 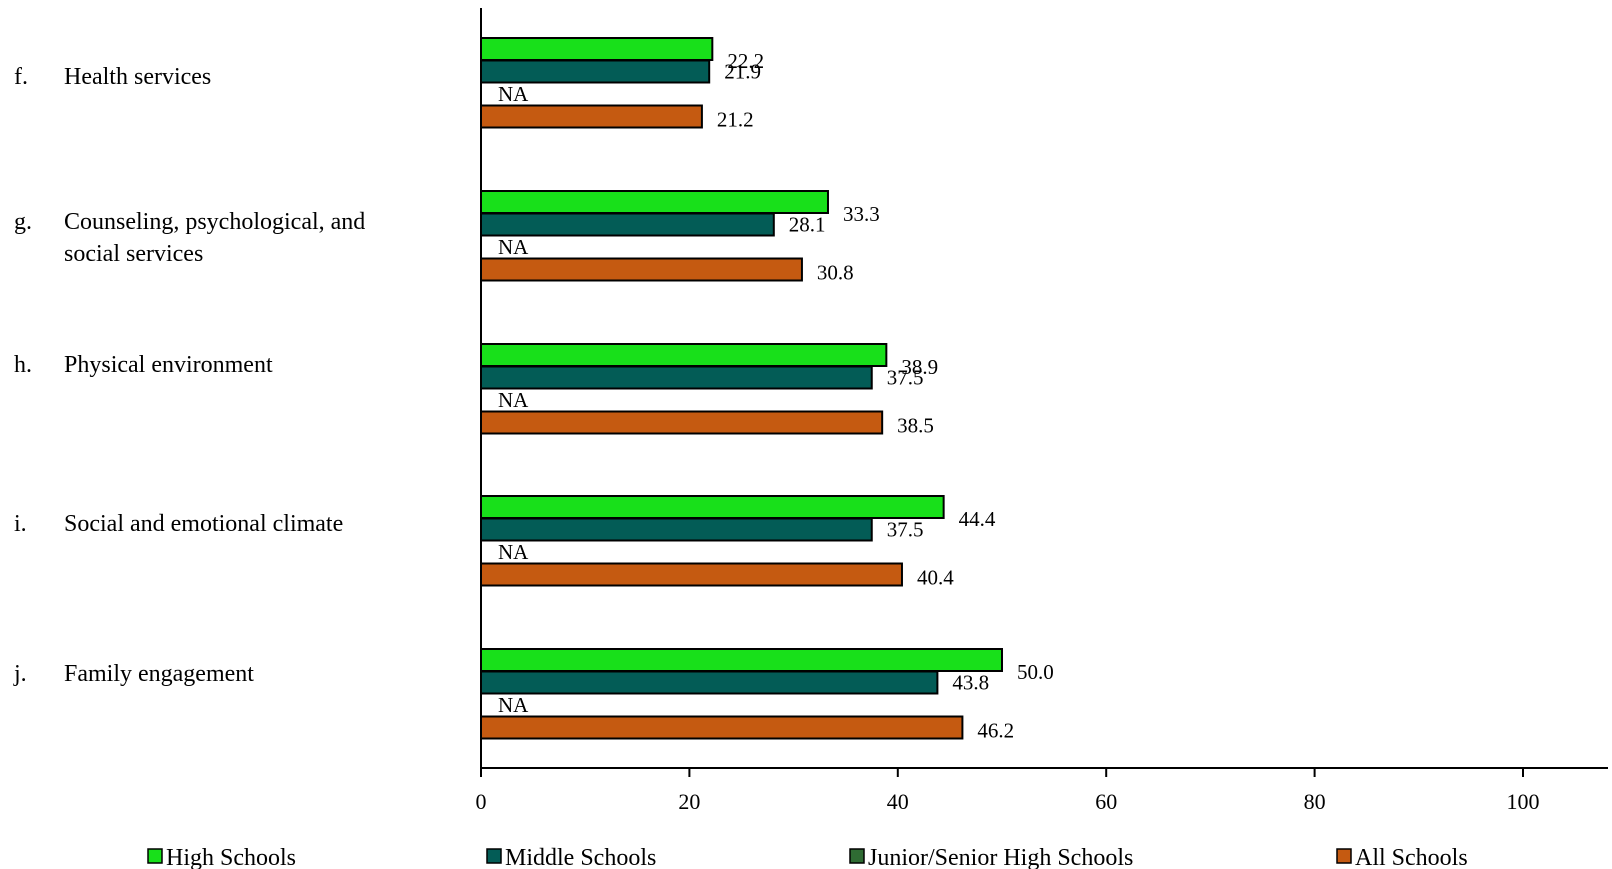 I want to click on category-letter: f., so click(x=21, y=77).